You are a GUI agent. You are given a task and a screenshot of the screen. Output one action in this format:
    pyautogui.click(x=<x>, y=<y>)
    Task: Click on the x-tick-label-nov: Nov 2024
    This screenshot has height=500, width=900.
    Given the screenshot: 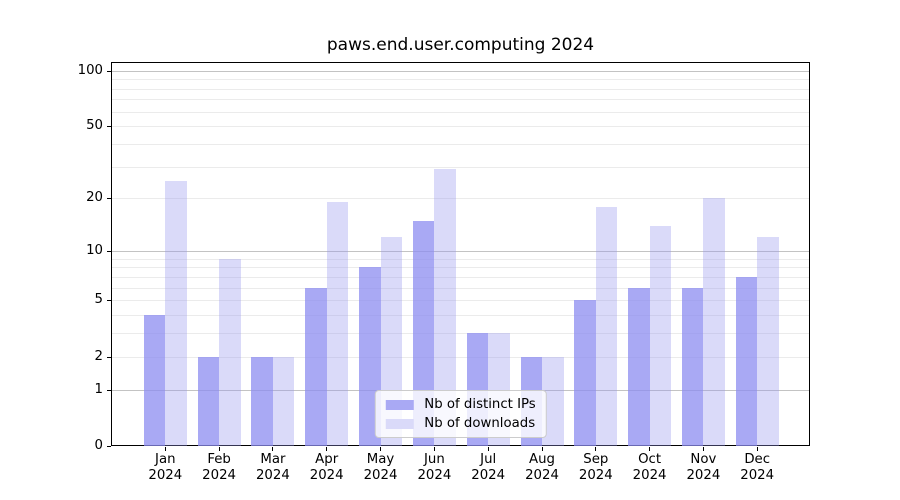 What is the action you would take?
    pyautogui.click(x=703, y=467)
    